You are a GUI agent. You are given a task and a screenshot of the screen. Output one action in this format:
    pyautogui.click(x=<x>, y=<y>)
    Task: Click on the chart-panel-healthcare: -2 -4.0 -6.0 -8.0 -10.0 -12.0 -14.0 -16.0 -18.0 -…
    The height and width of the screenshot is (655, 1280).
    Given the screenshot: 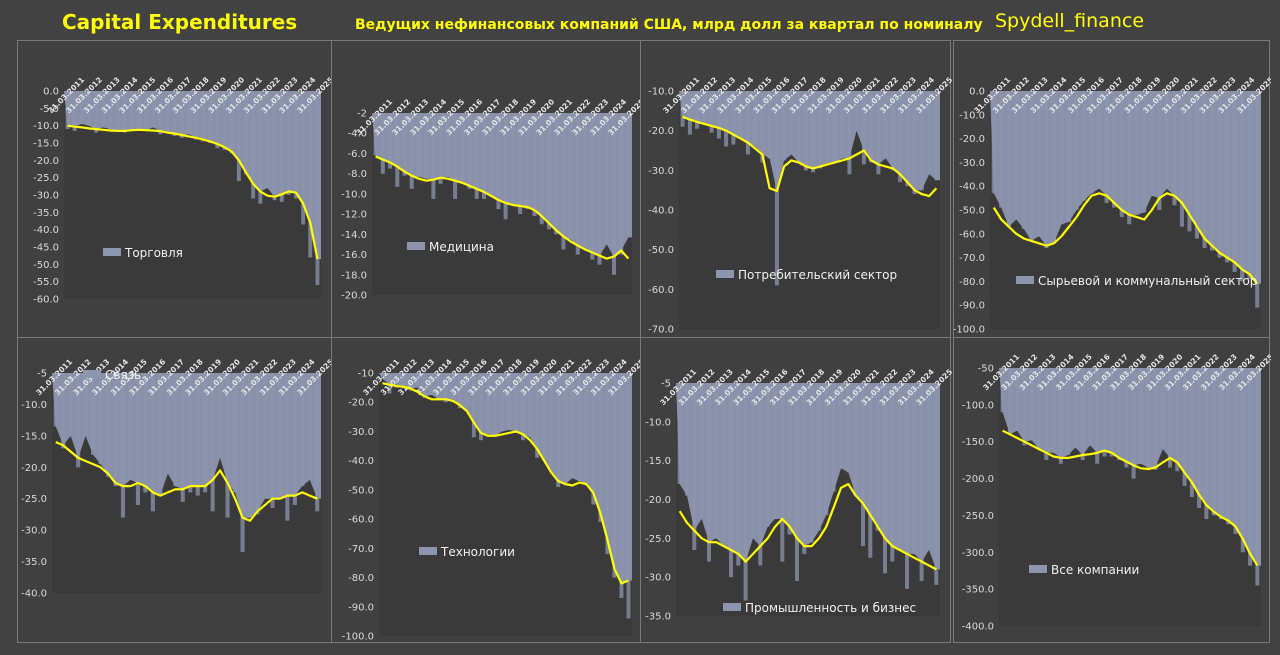 What is the action you would take?
    pyautogui.click(x=487, y=189)
    